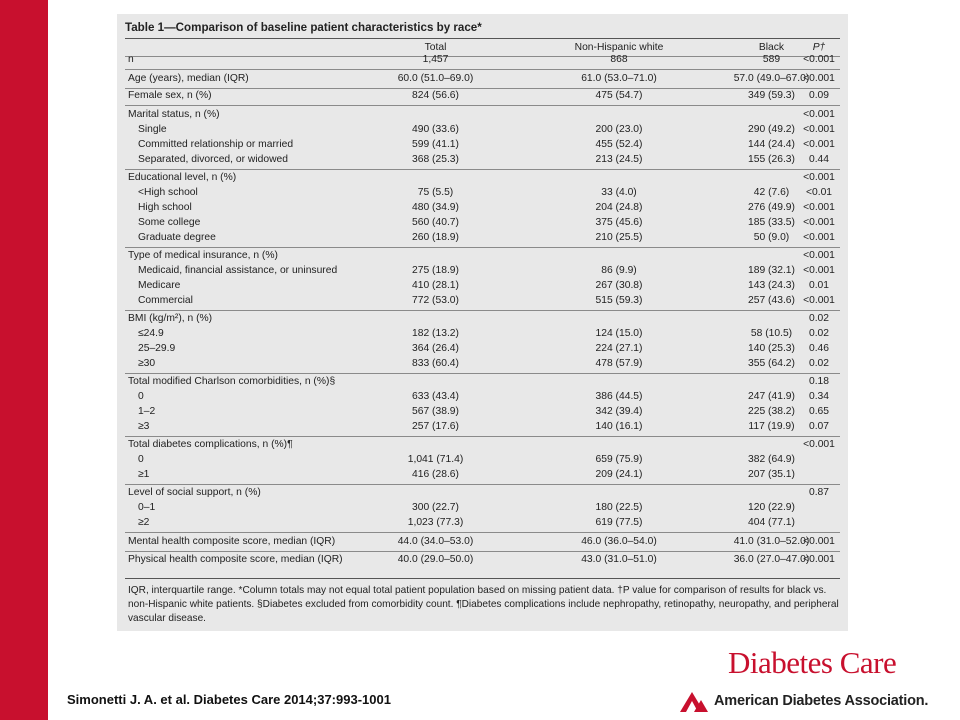 This screenshot has height=720, width=960. What do you see at coordinates (435, 333) in the screenshot?
I see `cell-total: 182 (13.2)` at bounding box center [435, 333].